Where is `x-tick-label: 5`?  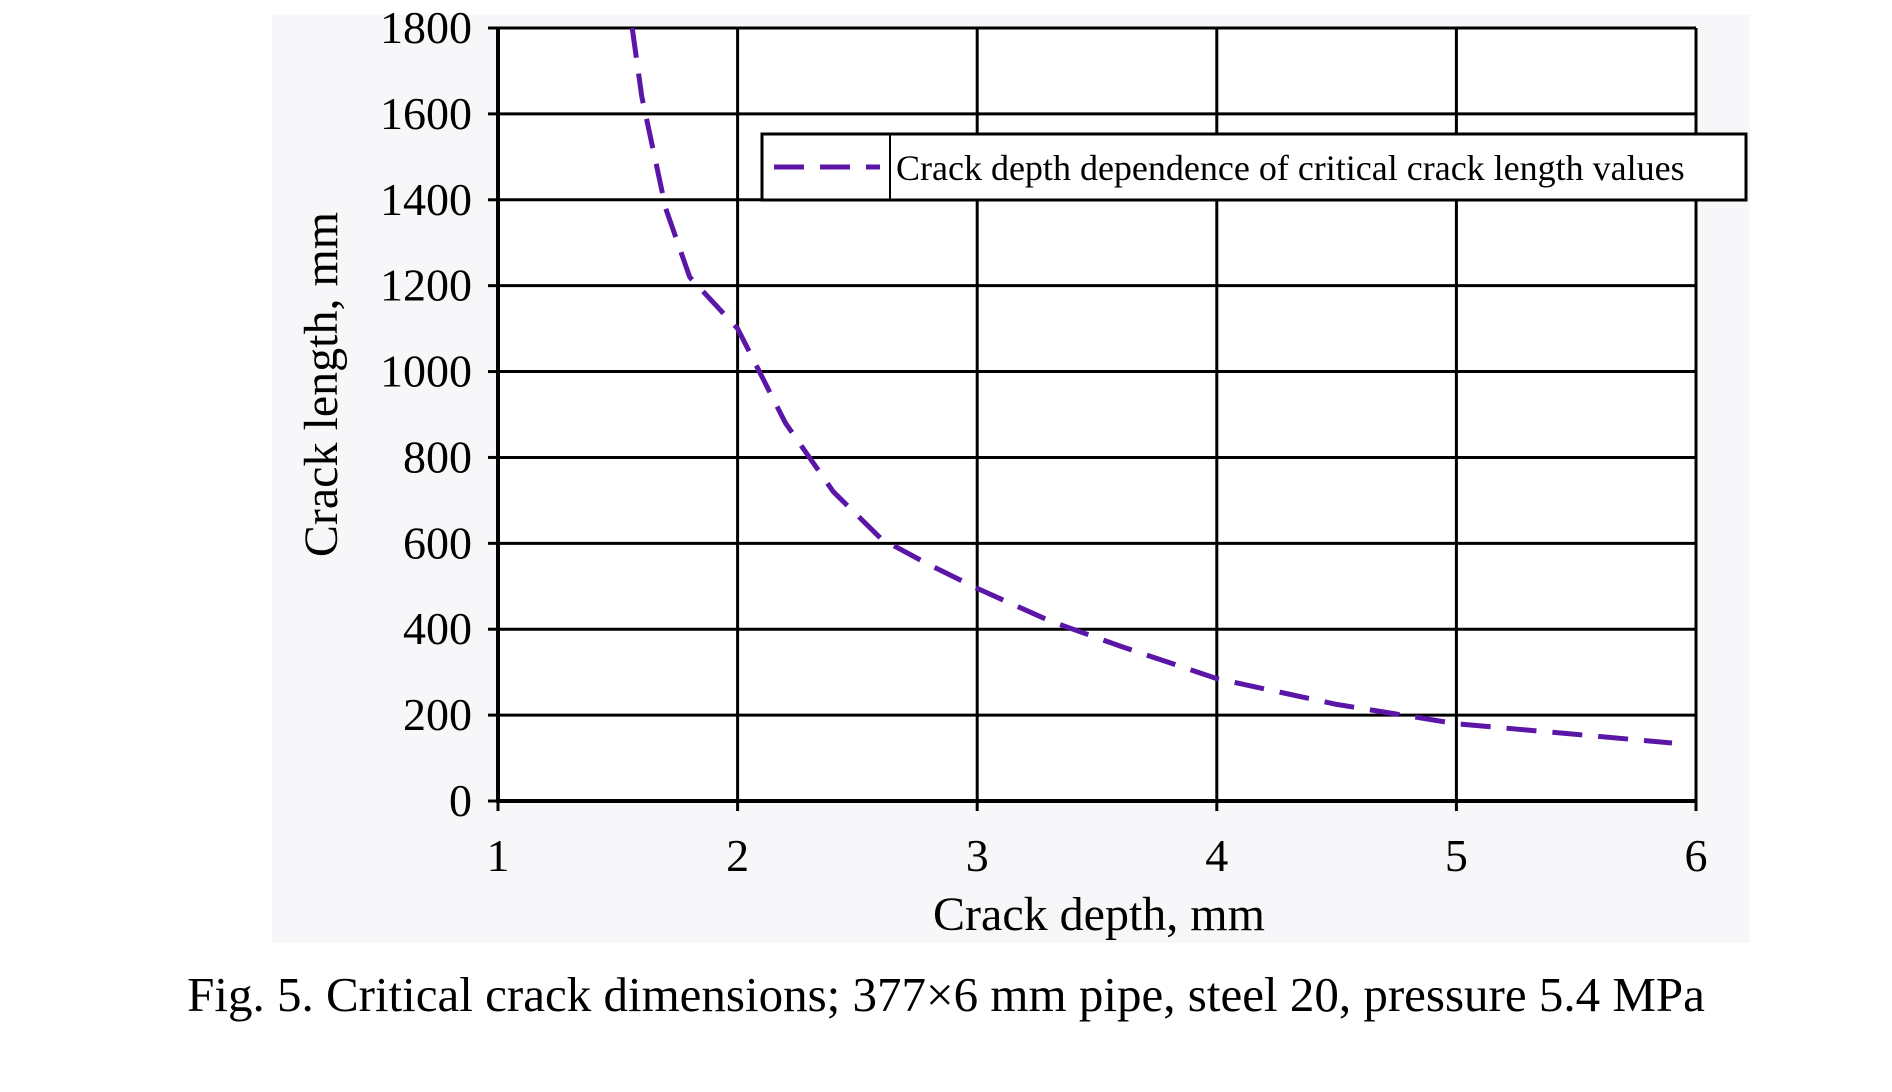
x-tick-label: 5 is located at coordinates (1456, 855).